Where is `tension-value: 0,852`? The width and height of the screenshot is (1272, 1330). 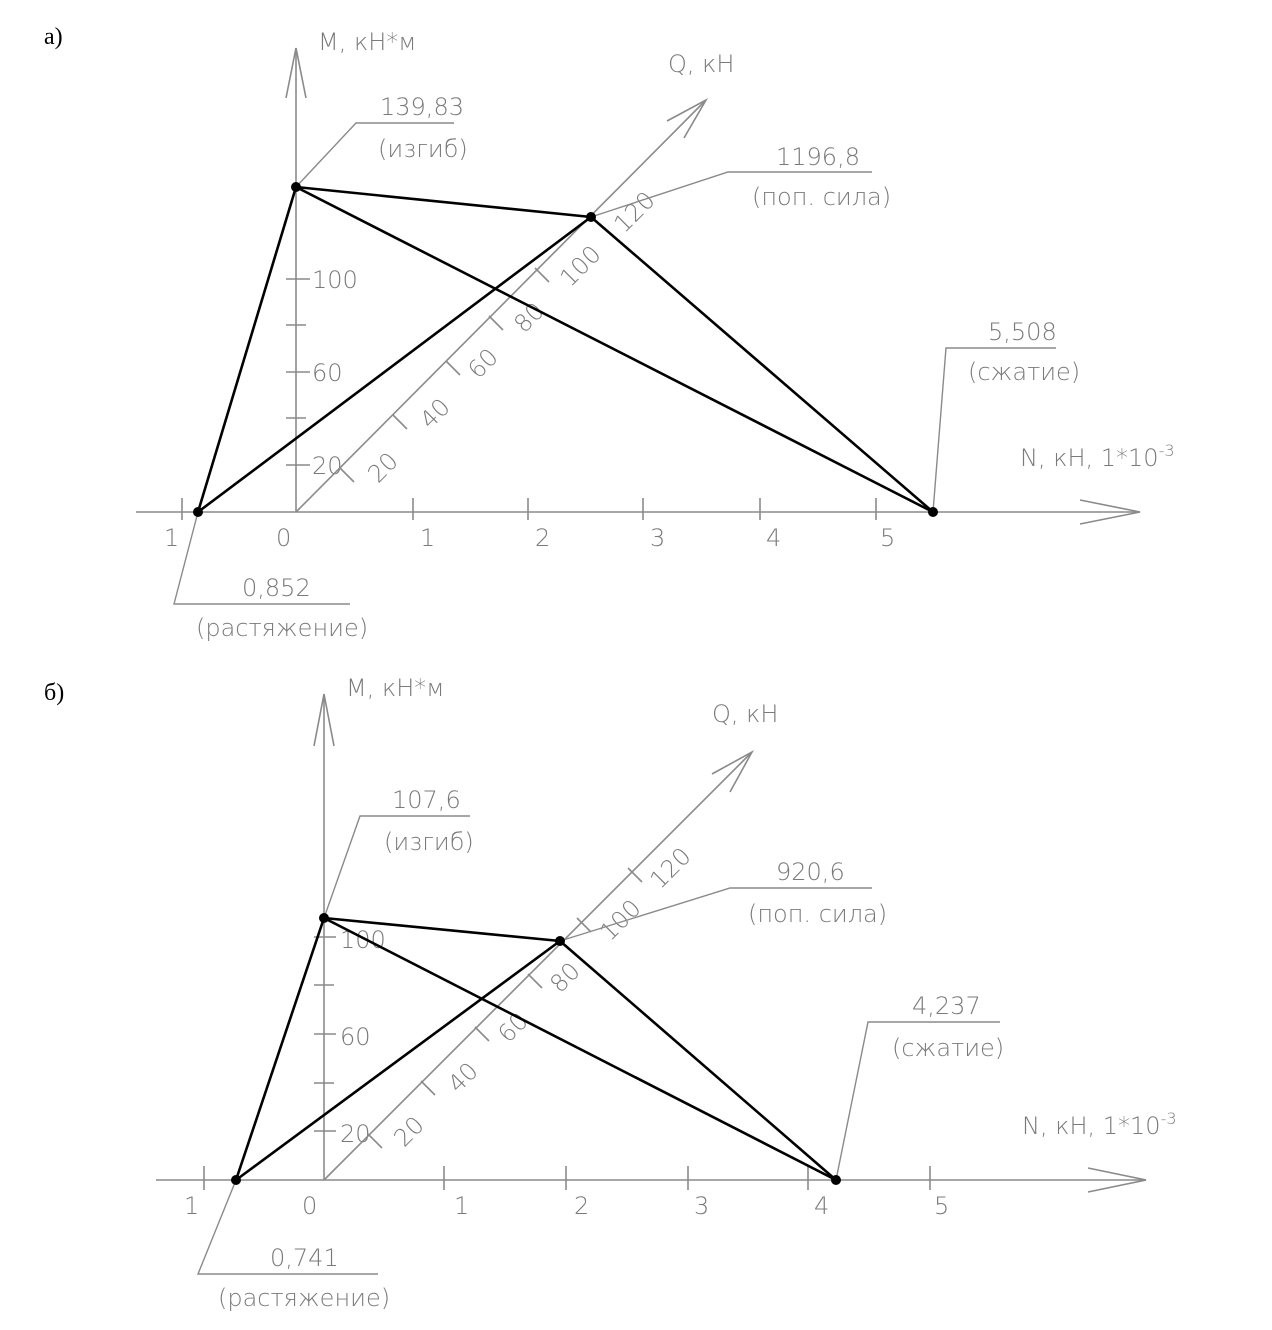 tension-value: 0,852 is located at coordinates (276, 588).